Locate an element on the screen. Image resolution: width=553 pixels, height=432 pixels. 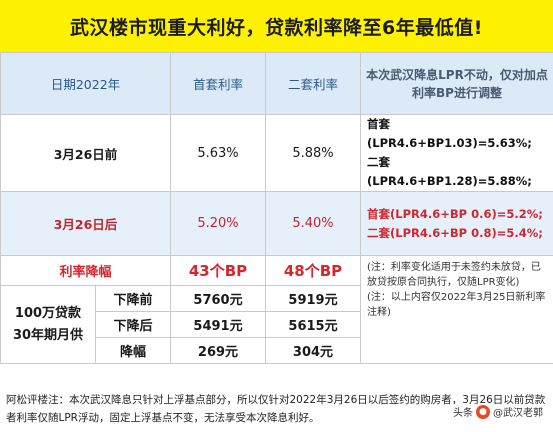
header-second-rate: 二套利率 is located at coordinates (313, 83).